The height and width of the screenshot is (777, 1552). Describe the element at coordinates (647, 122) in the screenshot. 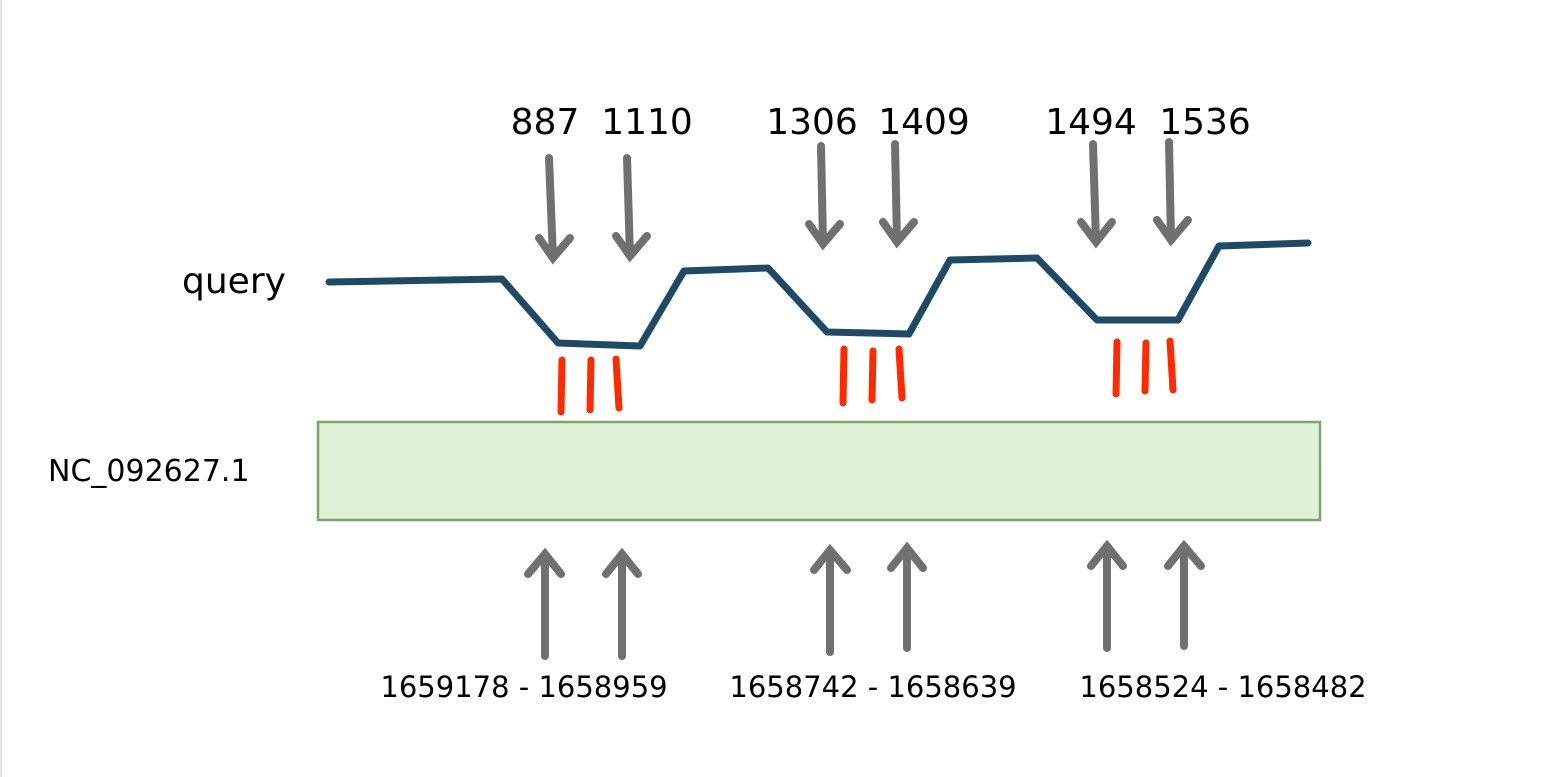

I see `query-end-1: 1110` at that location.